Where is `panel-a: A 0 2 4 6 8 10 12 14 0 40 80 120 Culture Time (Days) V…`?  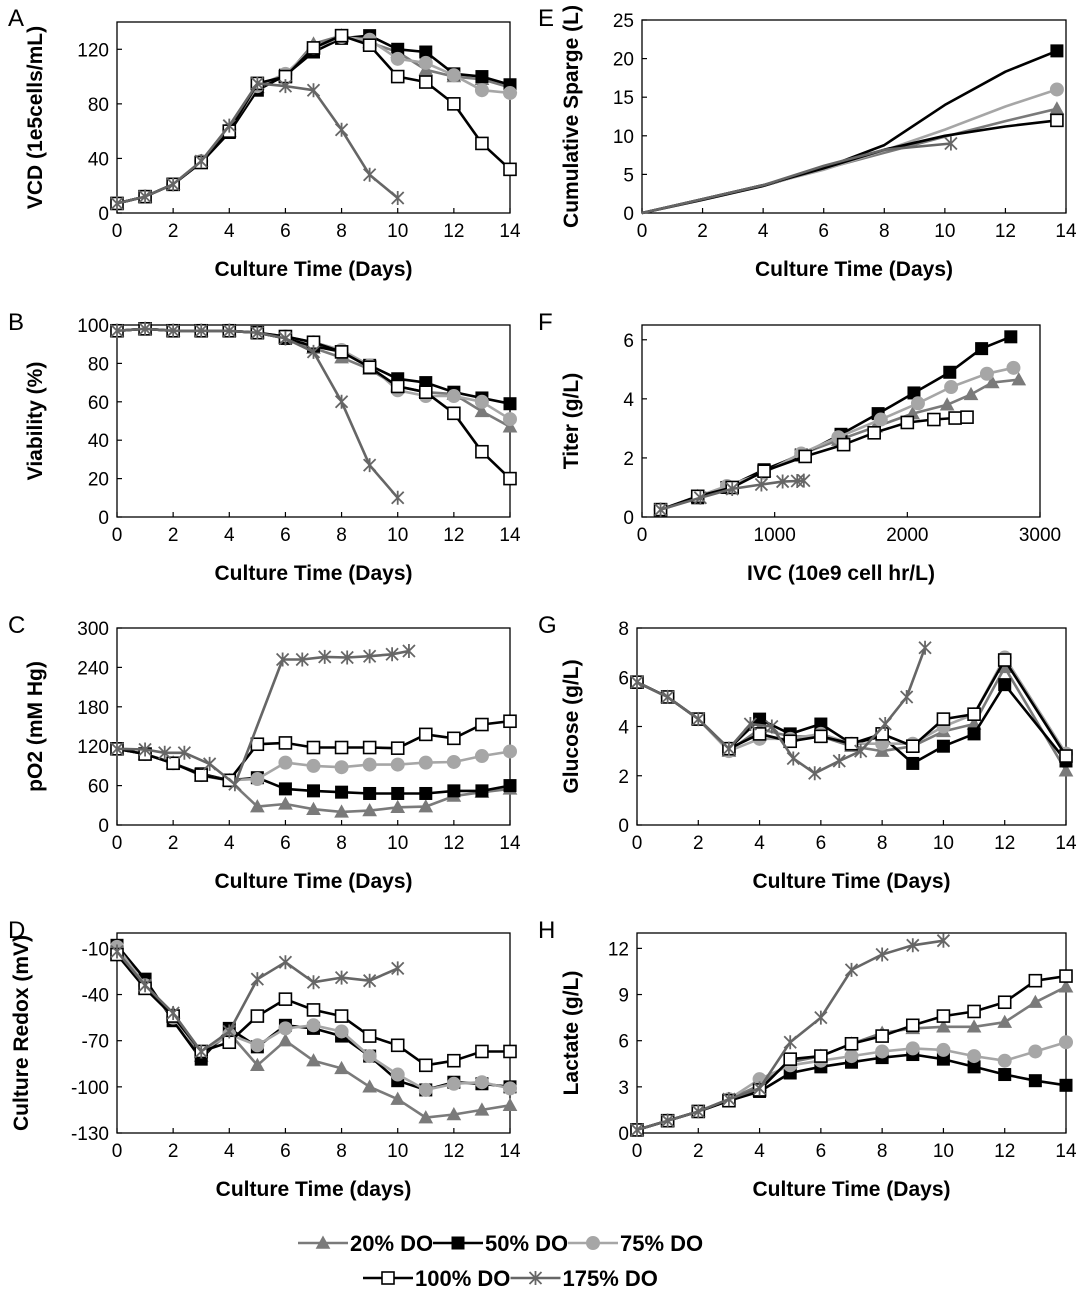
panel-a: A 0 2 4 6 8 10 12 14 0 40 80 120 Culture Time (Days) V… is located at coordinates (264, 143).